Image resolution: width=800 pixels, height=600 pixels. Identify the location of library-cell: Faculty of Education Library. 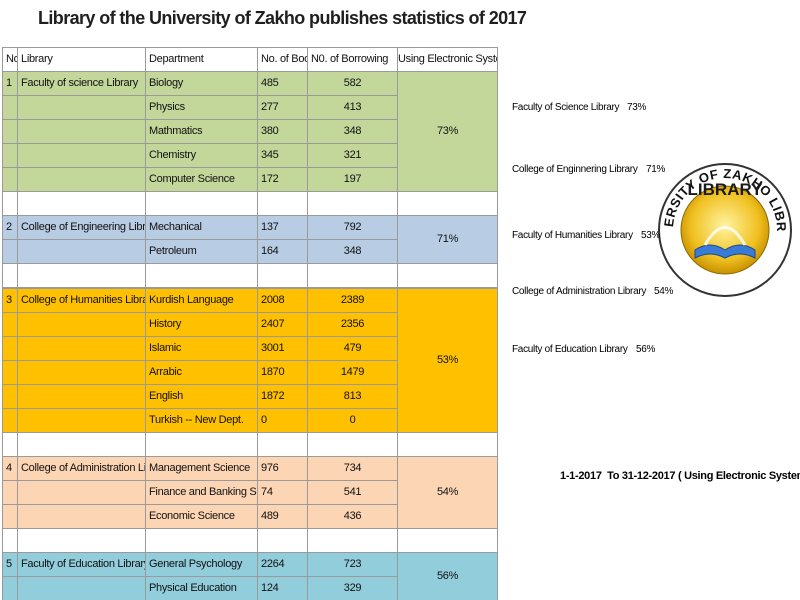
(81, 565).